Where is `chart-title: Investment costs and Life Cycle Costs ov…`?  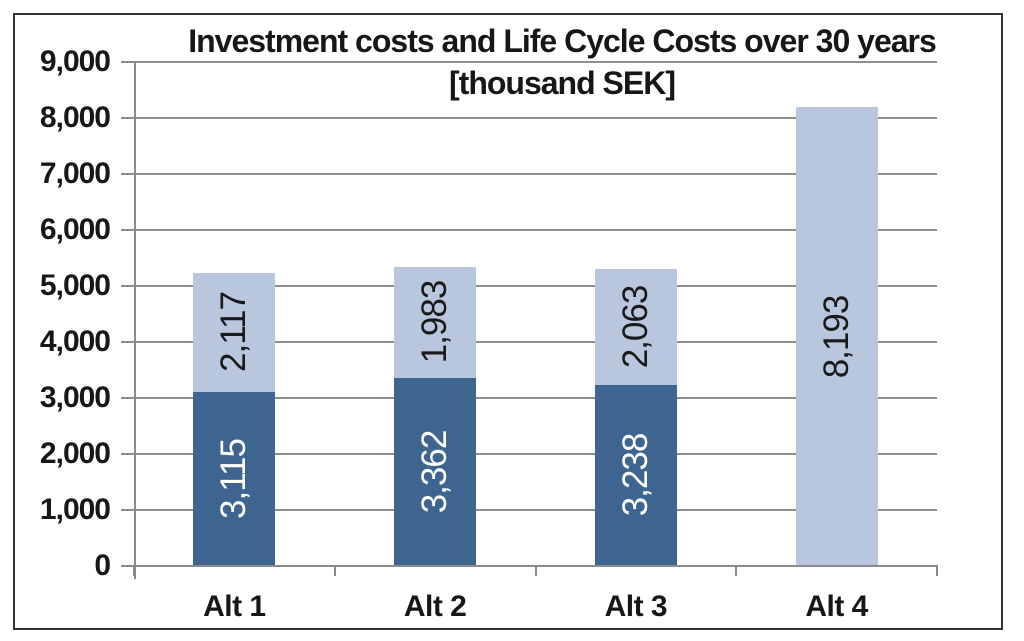 chart-title: Investment costs and Life Cycle Costs ov… is located at coordinates (562, 62).